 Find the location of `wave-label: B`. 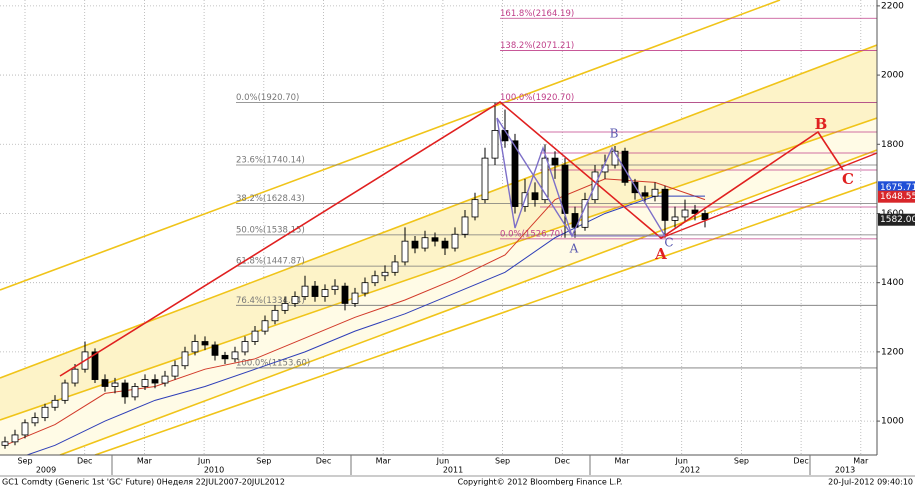

wave-label: B is located at coordinates (614, 134).